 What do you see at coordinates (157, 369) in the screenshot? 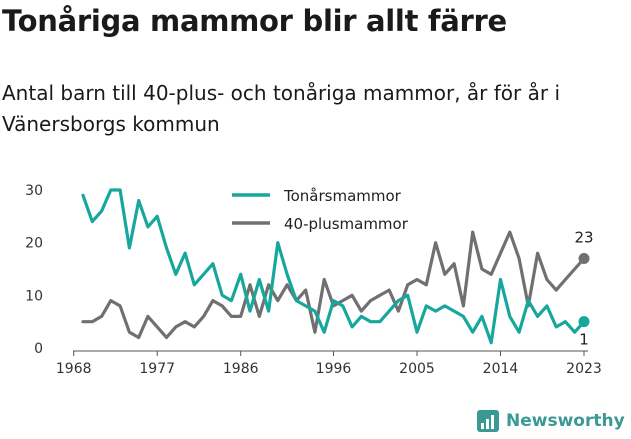
I see `x-tick-label: 1977` at bounding box center [157, 369].